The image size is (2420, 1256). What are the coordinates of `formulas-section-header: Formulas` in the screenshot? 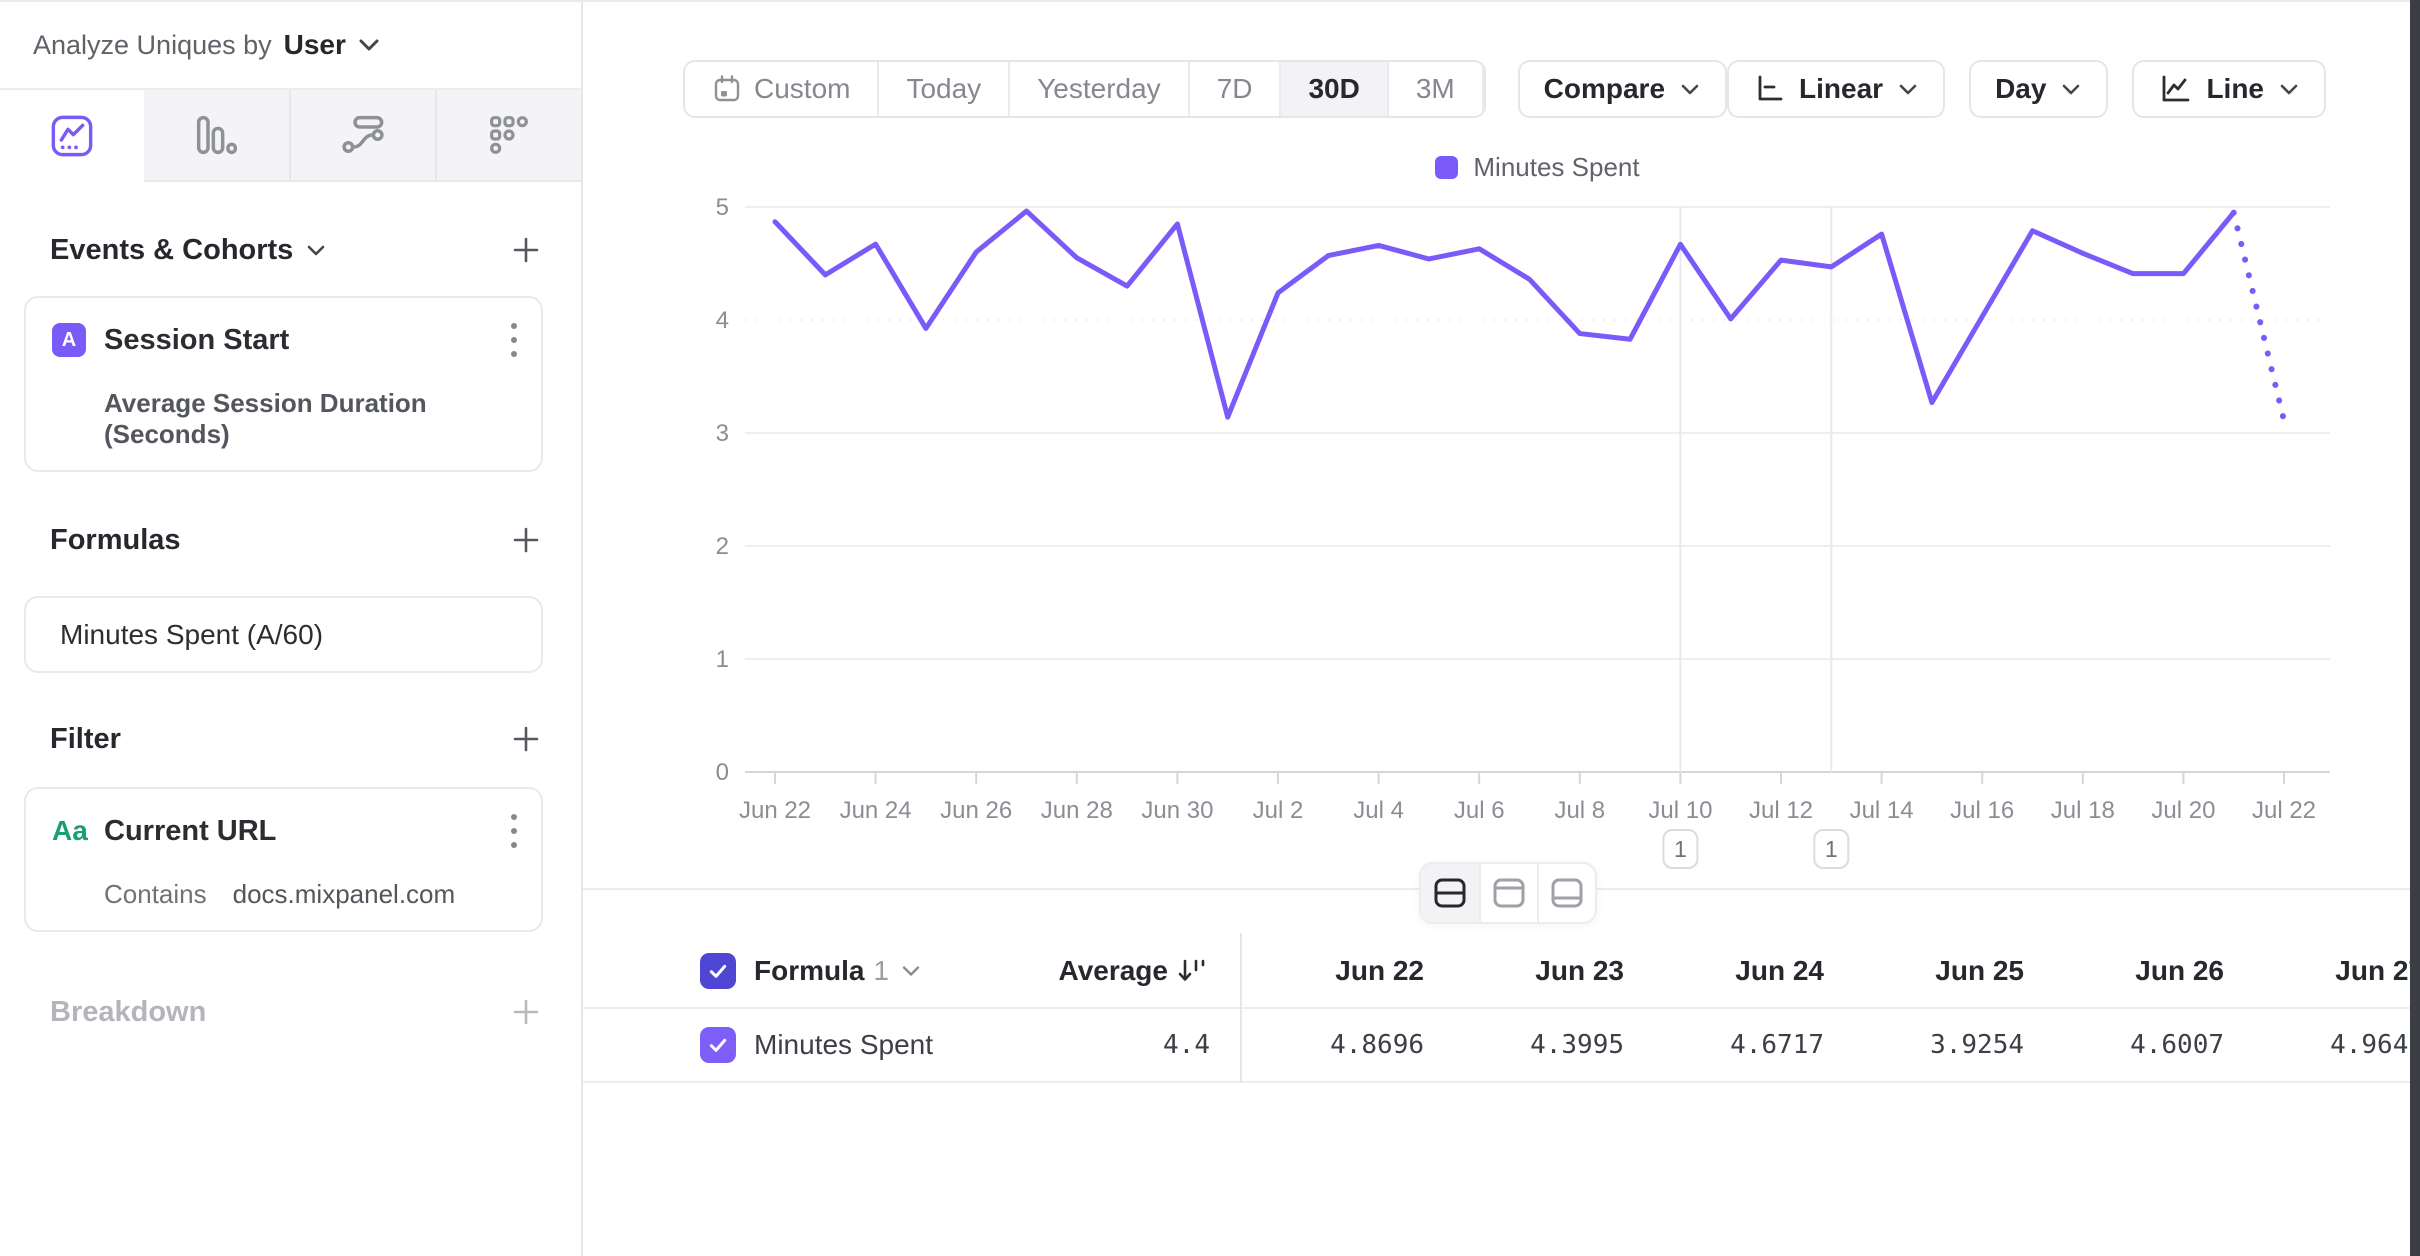 It's located at (283, 540).